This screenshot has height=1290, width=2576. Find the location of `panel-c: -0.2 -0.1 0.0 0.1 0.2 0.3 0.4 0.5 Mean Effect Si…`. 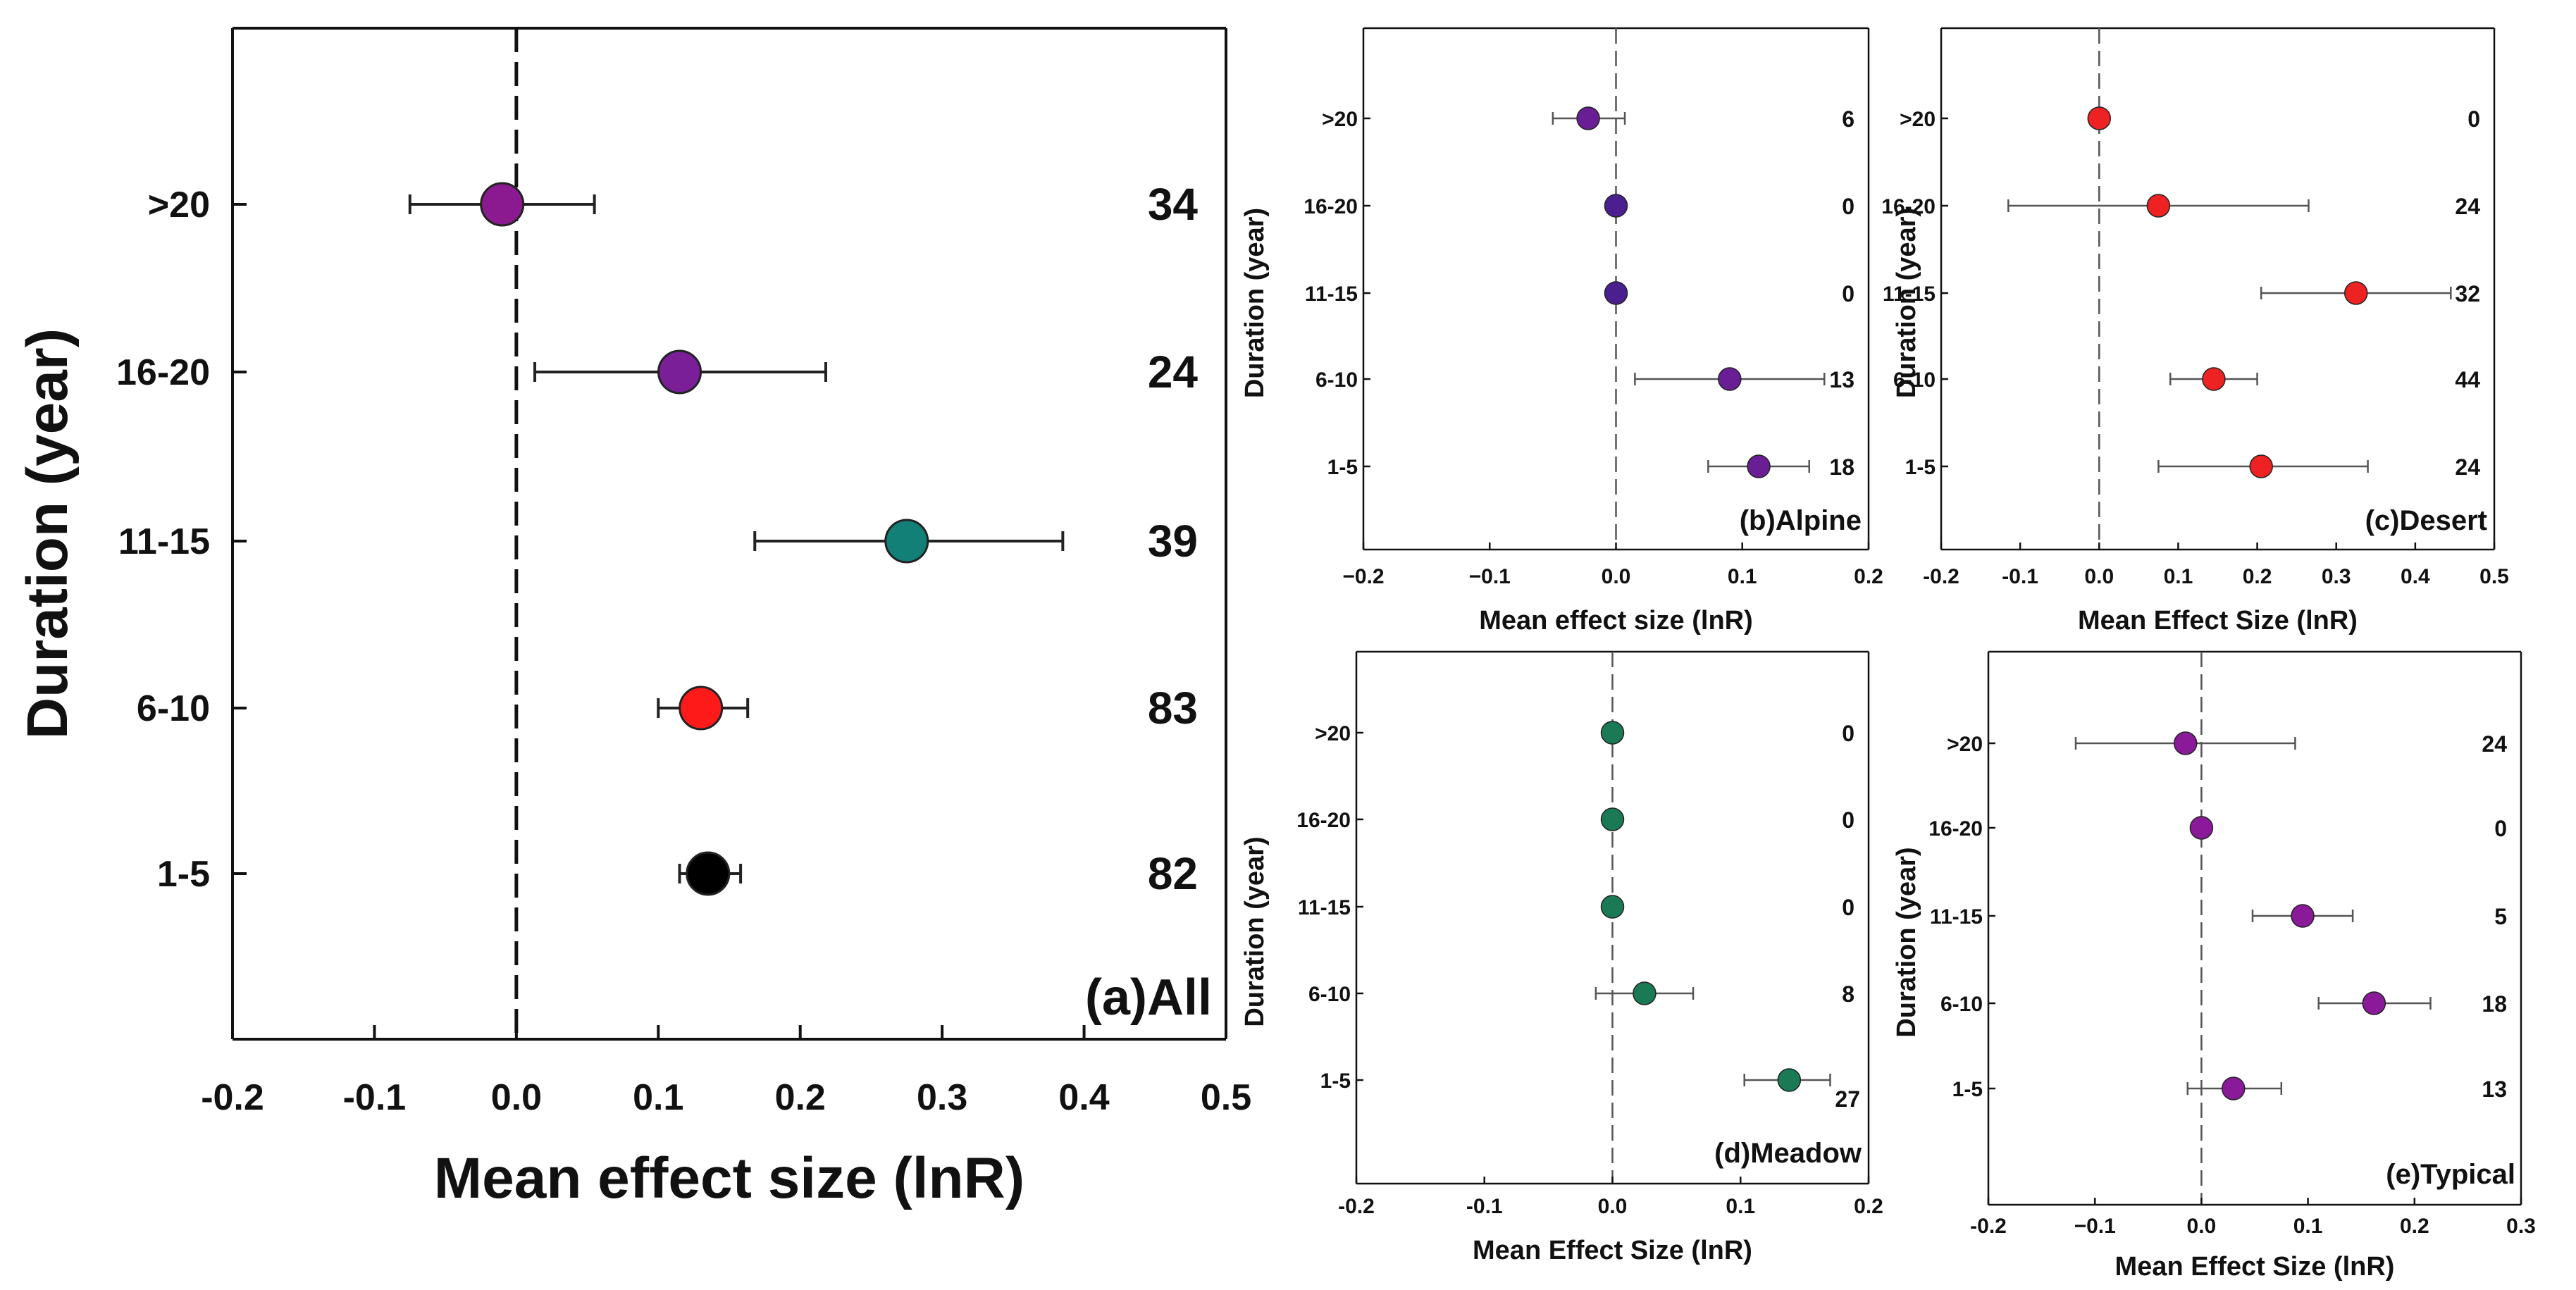

panel-c: -0.2 -0.1 0.0 0.1 0.2 0.3 0.4 0.5 Mean Effect Si… is located at coordinates (2195, 331).